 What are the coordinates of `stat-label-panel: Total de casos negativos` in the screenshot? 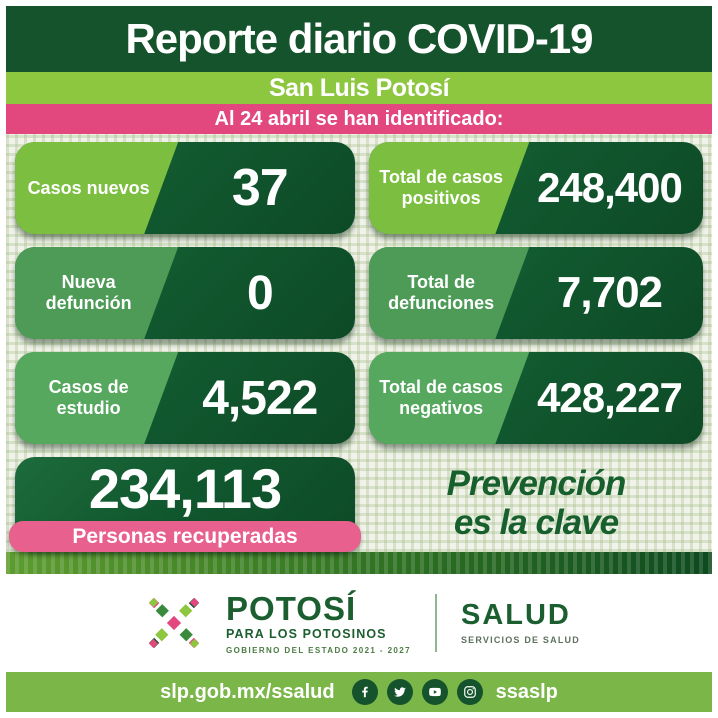 It's located at (449, 398).